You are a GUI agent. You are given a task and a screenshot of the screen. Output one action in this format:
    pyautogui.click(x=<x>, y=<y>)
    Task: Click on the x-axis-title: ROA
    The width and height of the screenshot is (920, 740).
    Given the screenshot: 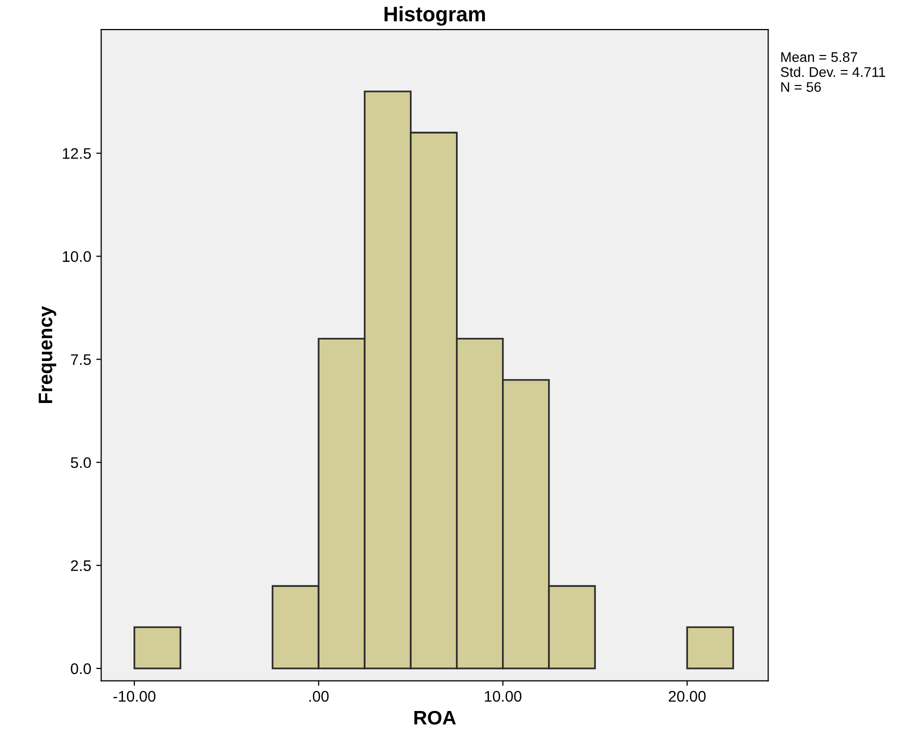 What is the action you would take?
    pyautogui.click(x=435, y=717)
    